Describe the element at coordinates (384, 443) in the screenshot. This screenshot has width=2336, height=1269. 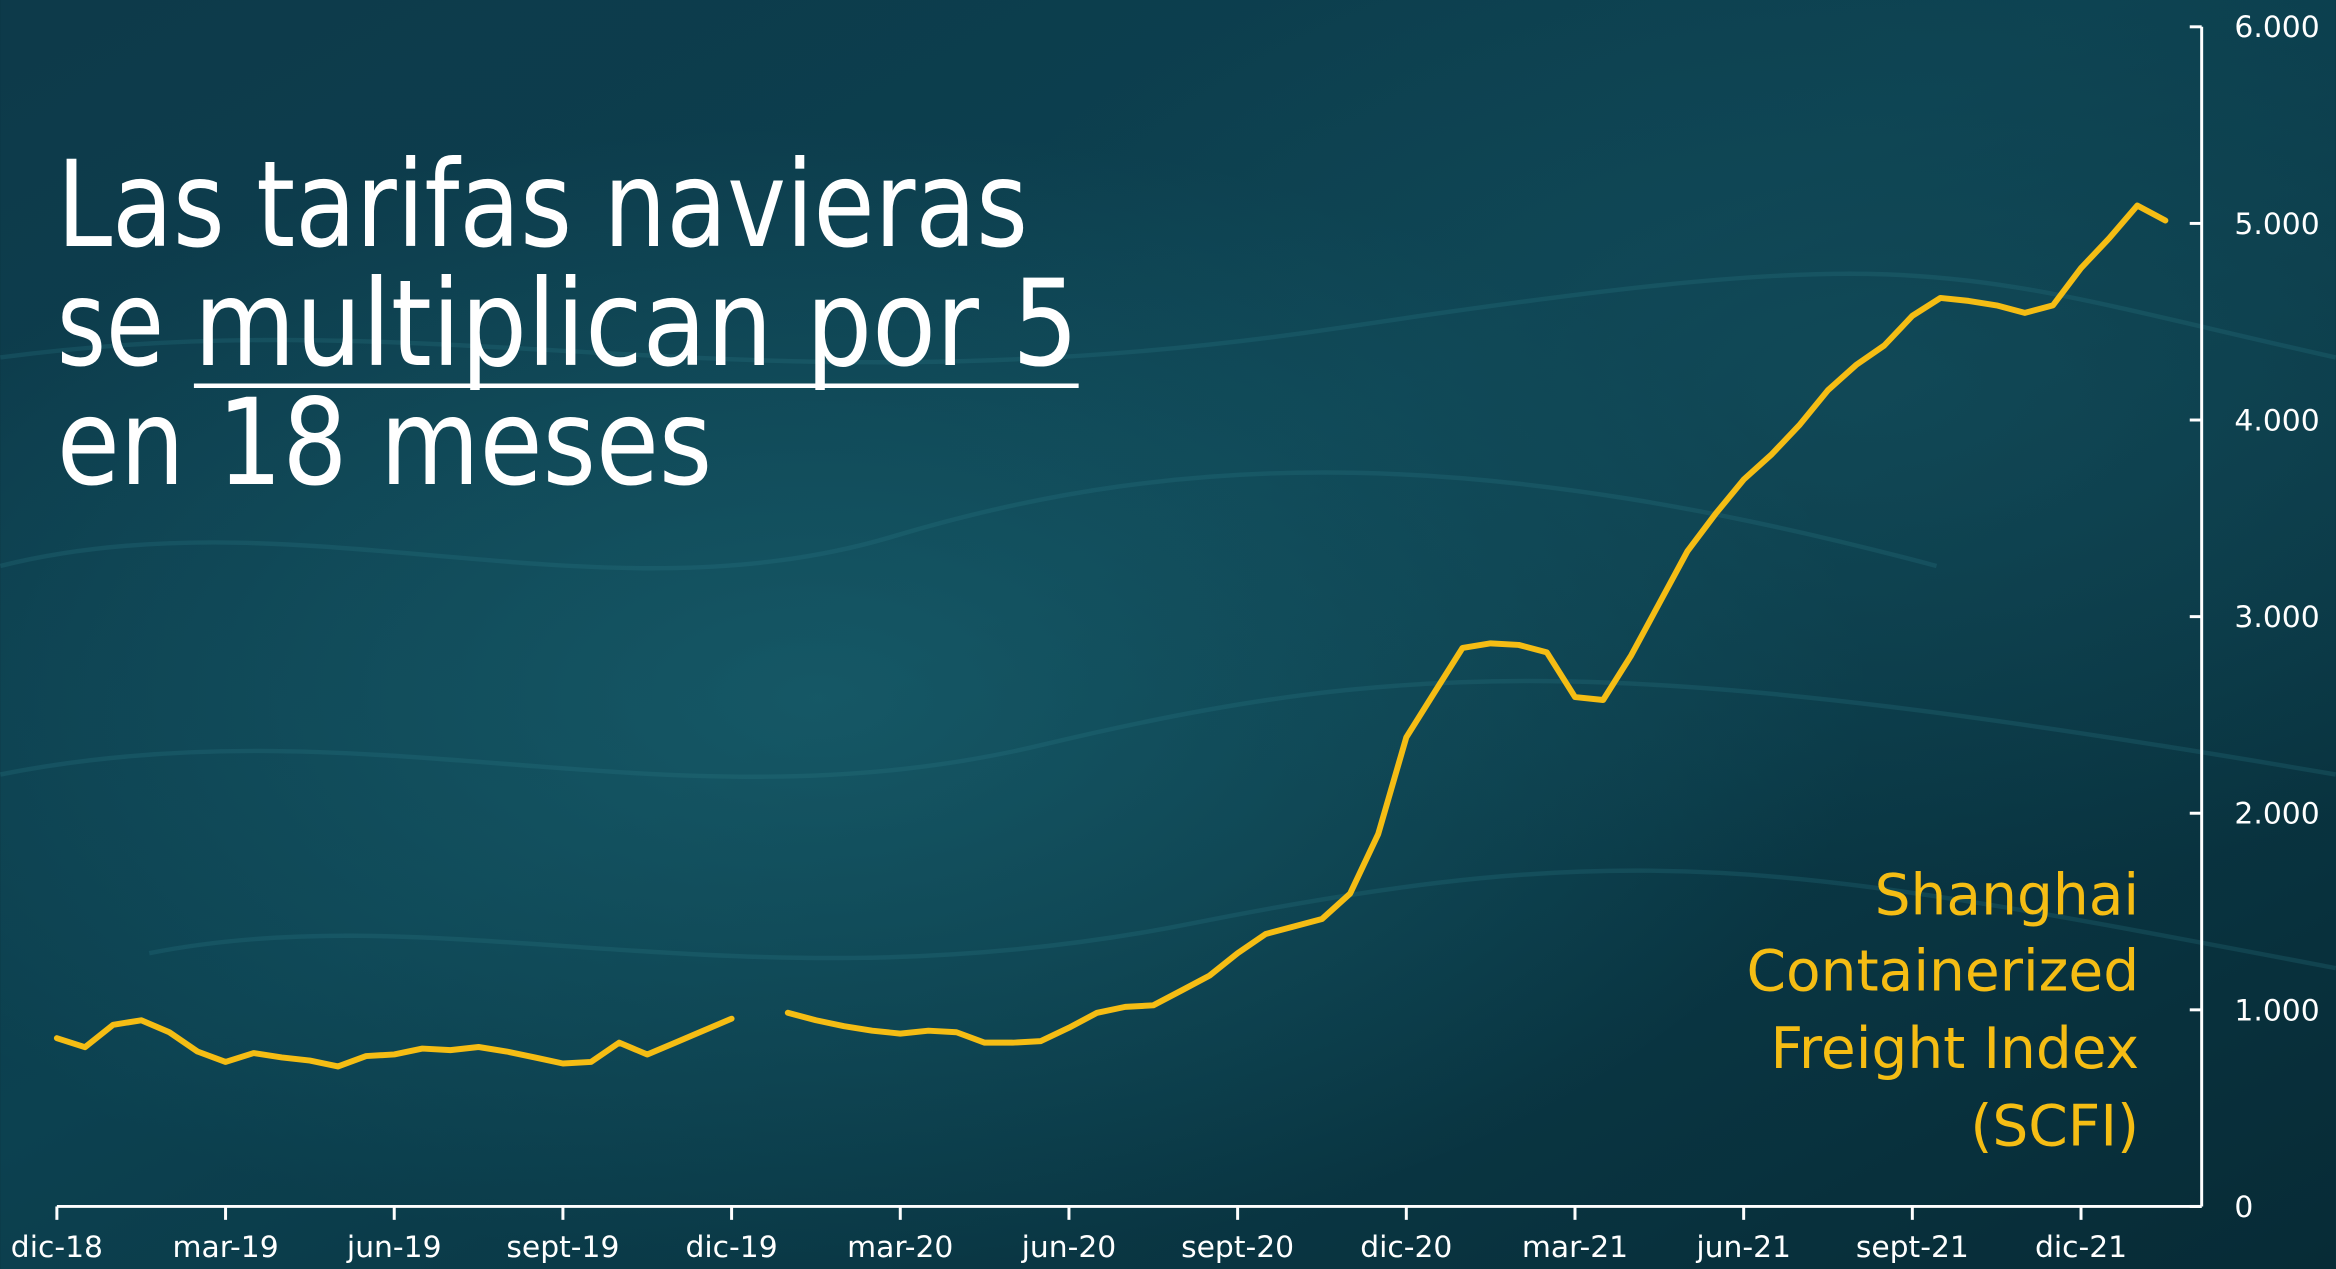
I see `title-line: en 18 meses` at that location.